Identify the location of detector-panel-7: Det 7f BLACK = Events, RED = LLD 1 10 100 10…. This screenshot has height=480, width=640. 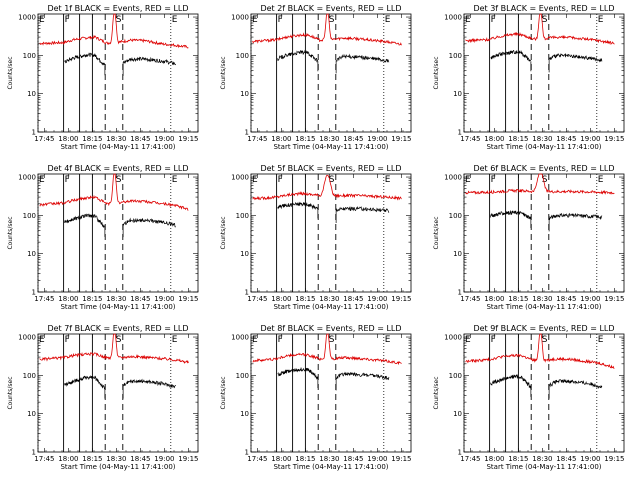
(102, 397).